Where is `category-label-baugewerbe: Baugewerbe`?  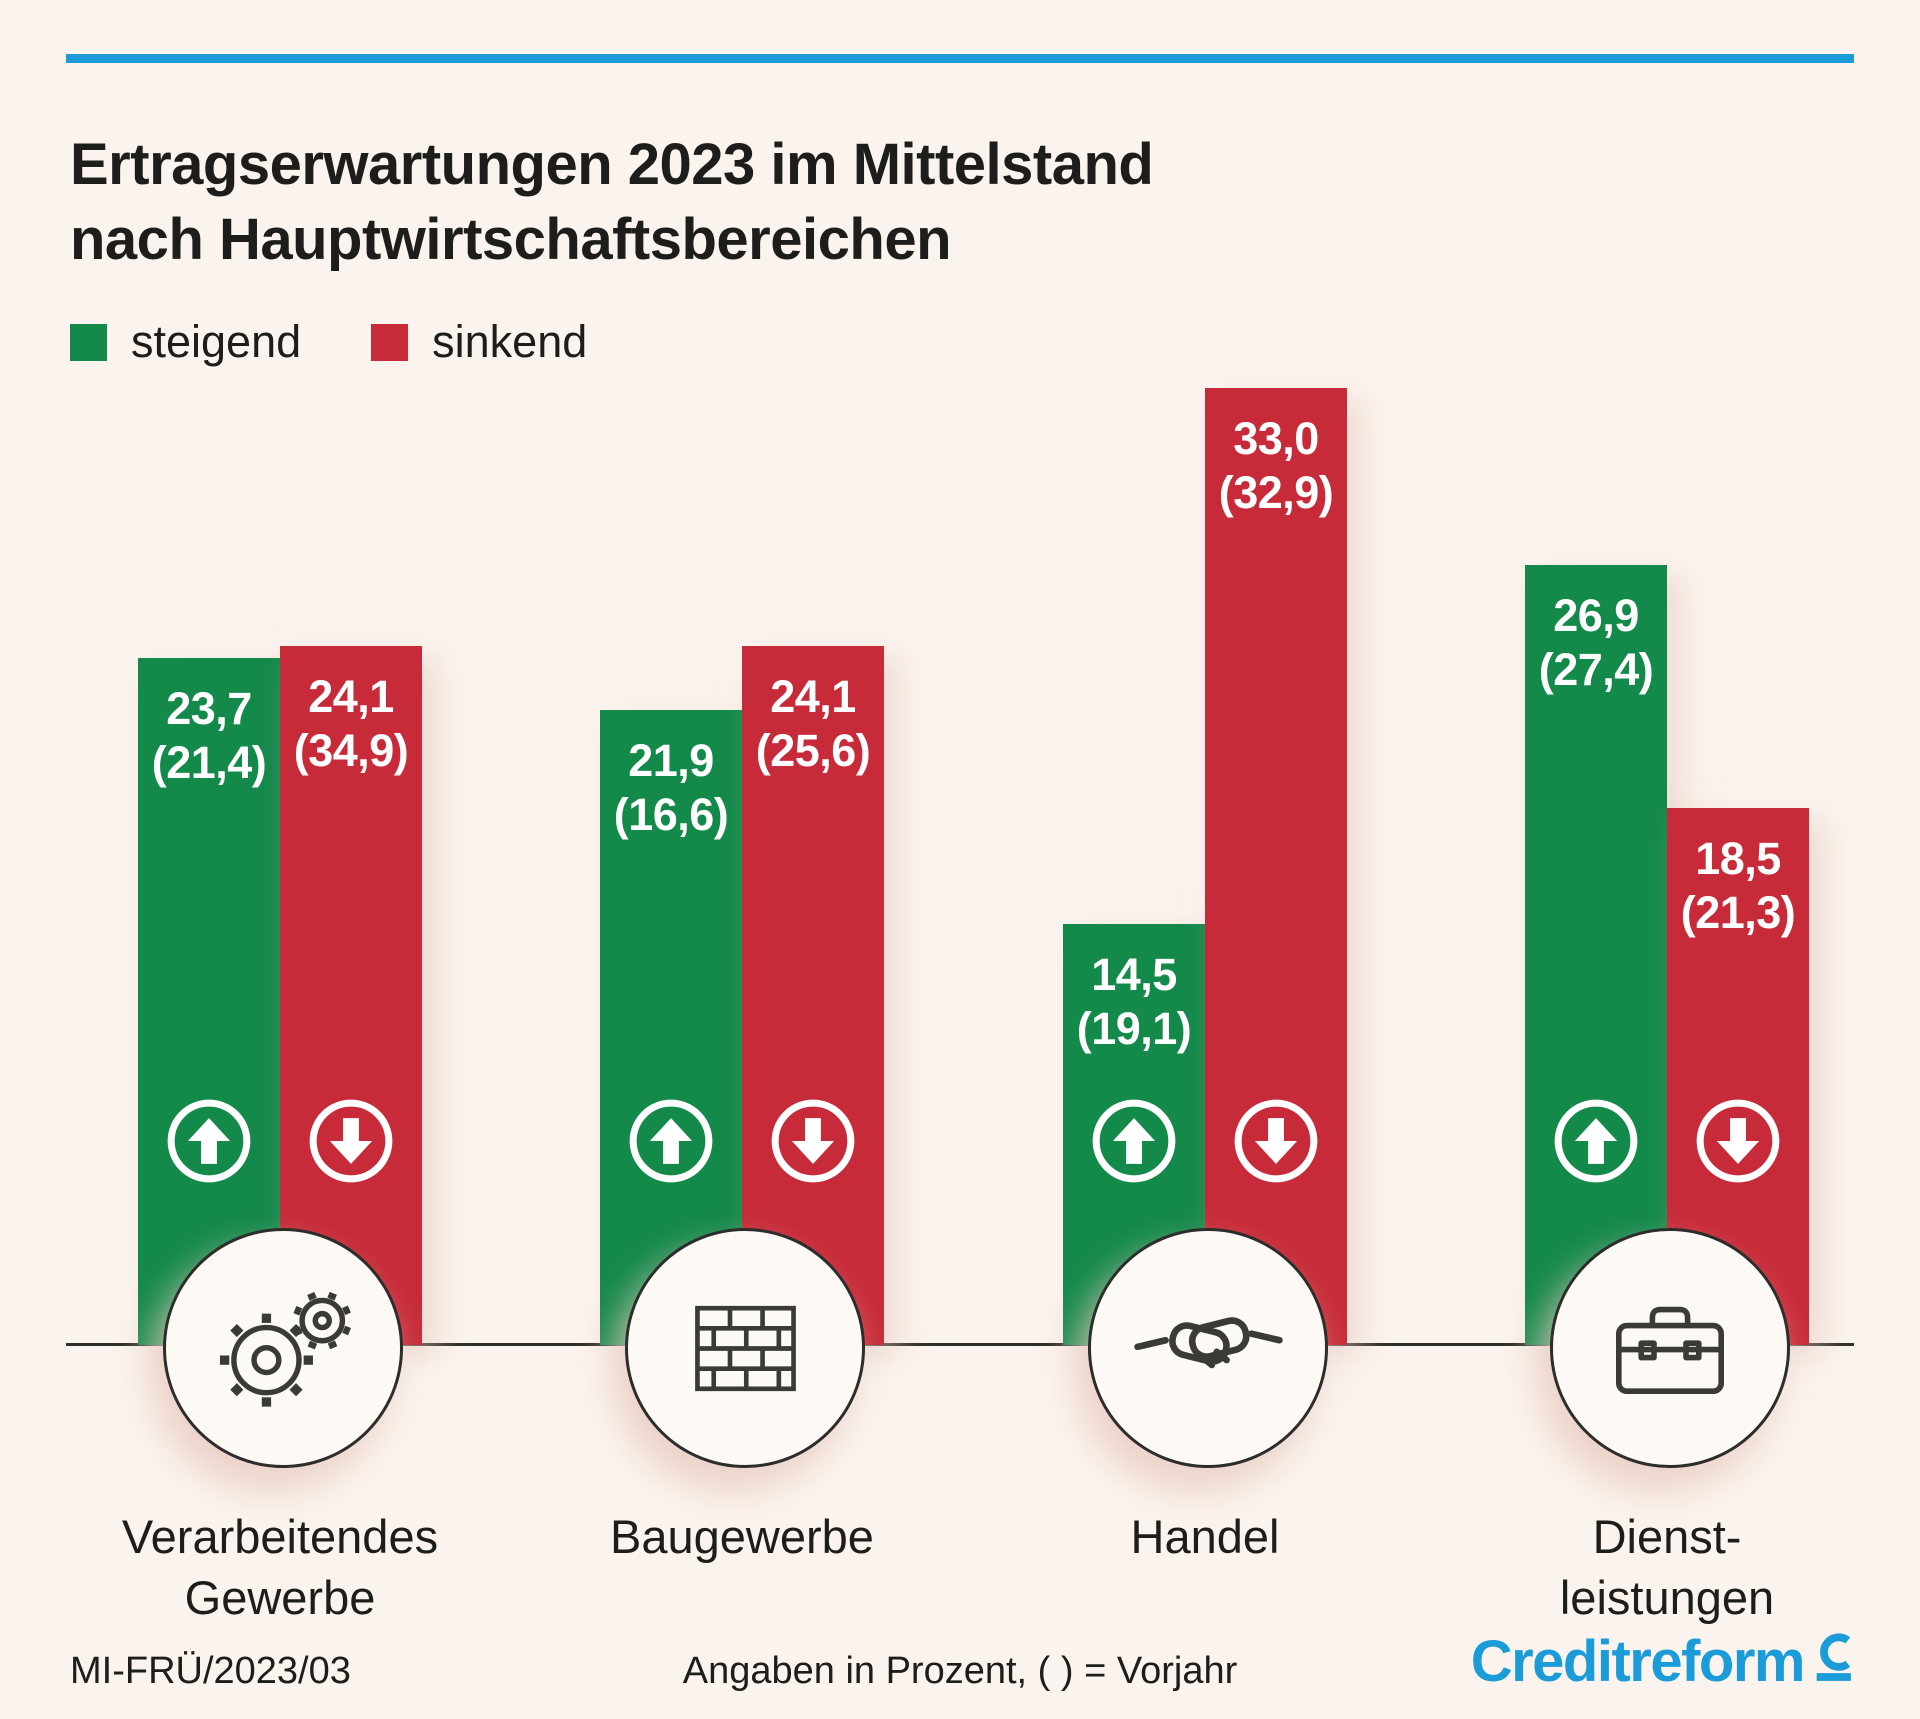 category-label-baugewerbe: Baugewerbe is located at coordinates (742, 1536).